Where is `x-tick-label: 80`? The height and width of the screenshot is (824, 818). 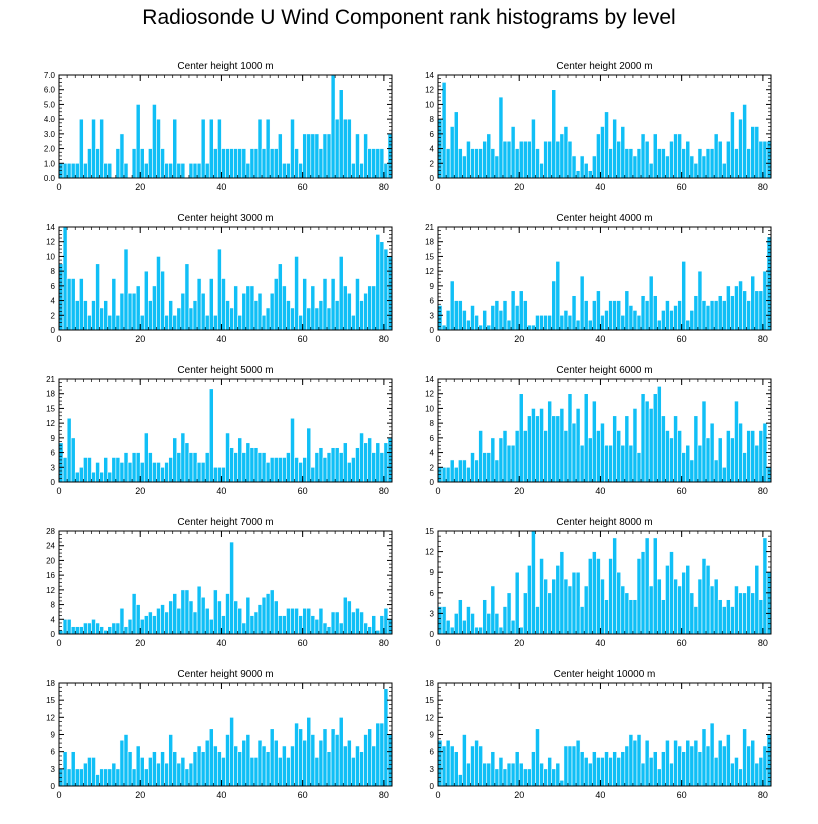
x-tick-label: 80 is located at coordinates (763, 187).